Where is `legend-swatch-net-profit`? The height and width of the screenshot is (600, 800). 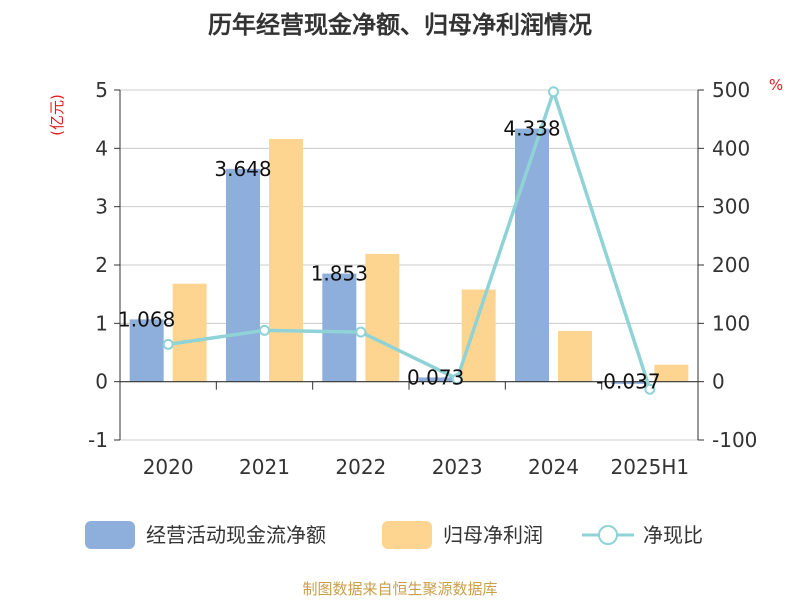 legend-swatch-net-profit is located at coordinates (407, 535).